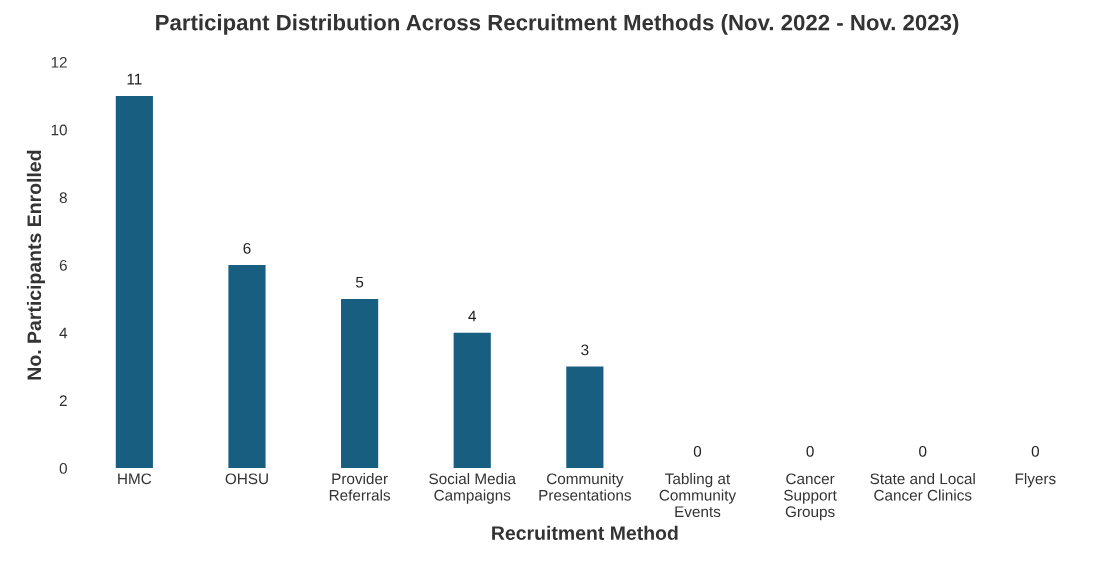 The height and width of the screenshot is (564, 1114). Describe the element at coordinates (585, 486) in the screenshot. I see `x-tick-label: Community Presentations` at that location.